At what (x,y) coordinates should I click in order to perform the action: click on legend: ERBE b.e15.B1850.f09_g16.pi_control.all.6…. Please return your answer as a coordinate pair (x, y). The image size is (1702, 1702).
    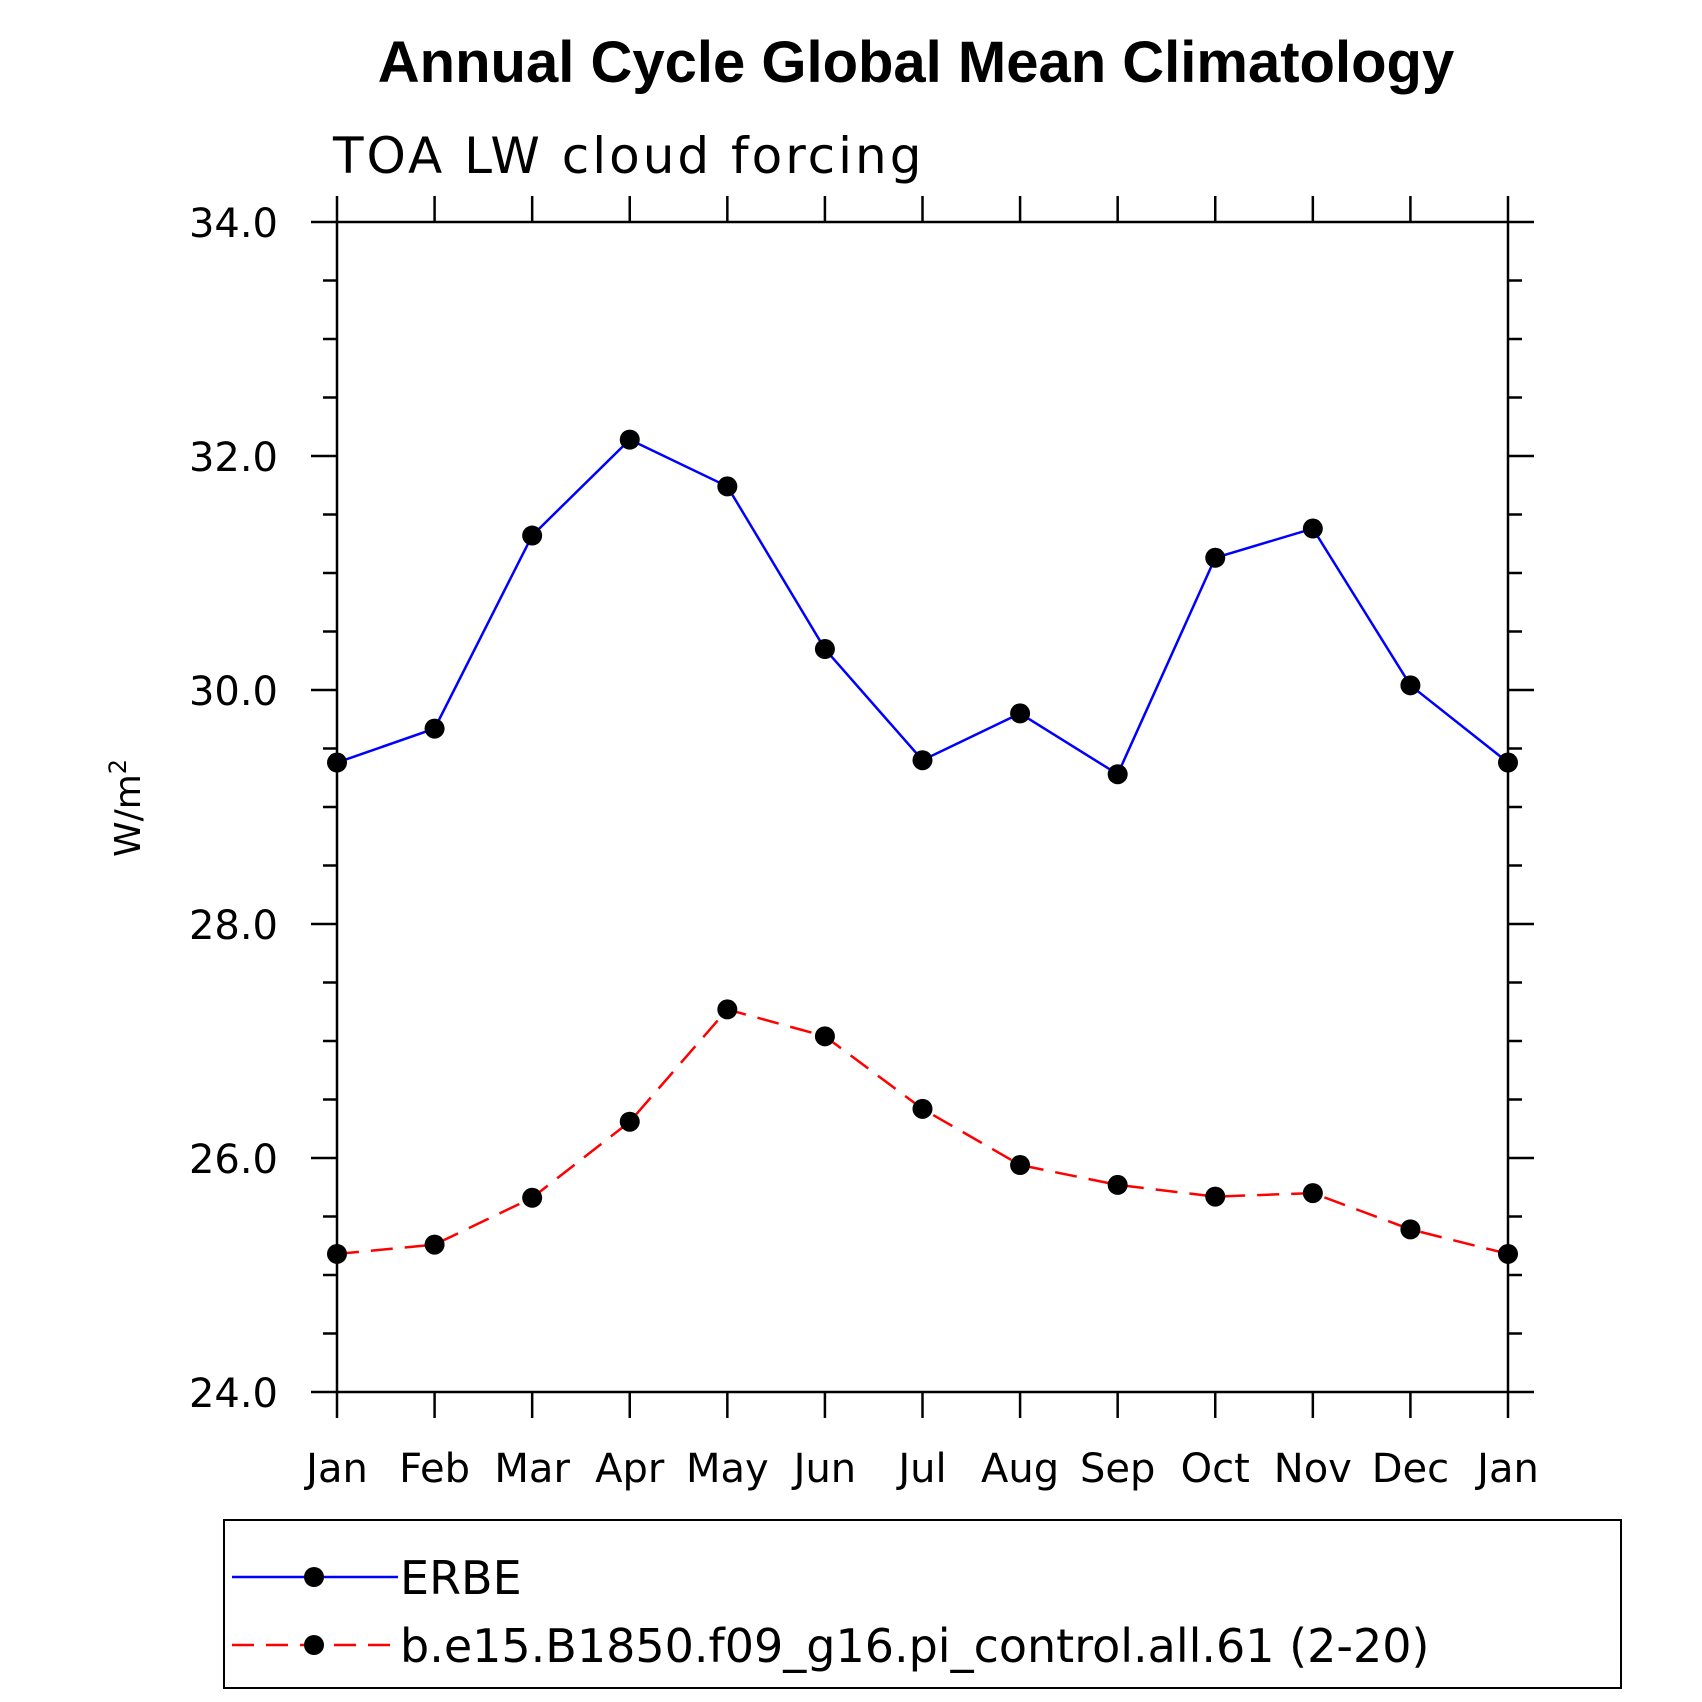
    Looking at the image, I should click on (922, 1604).